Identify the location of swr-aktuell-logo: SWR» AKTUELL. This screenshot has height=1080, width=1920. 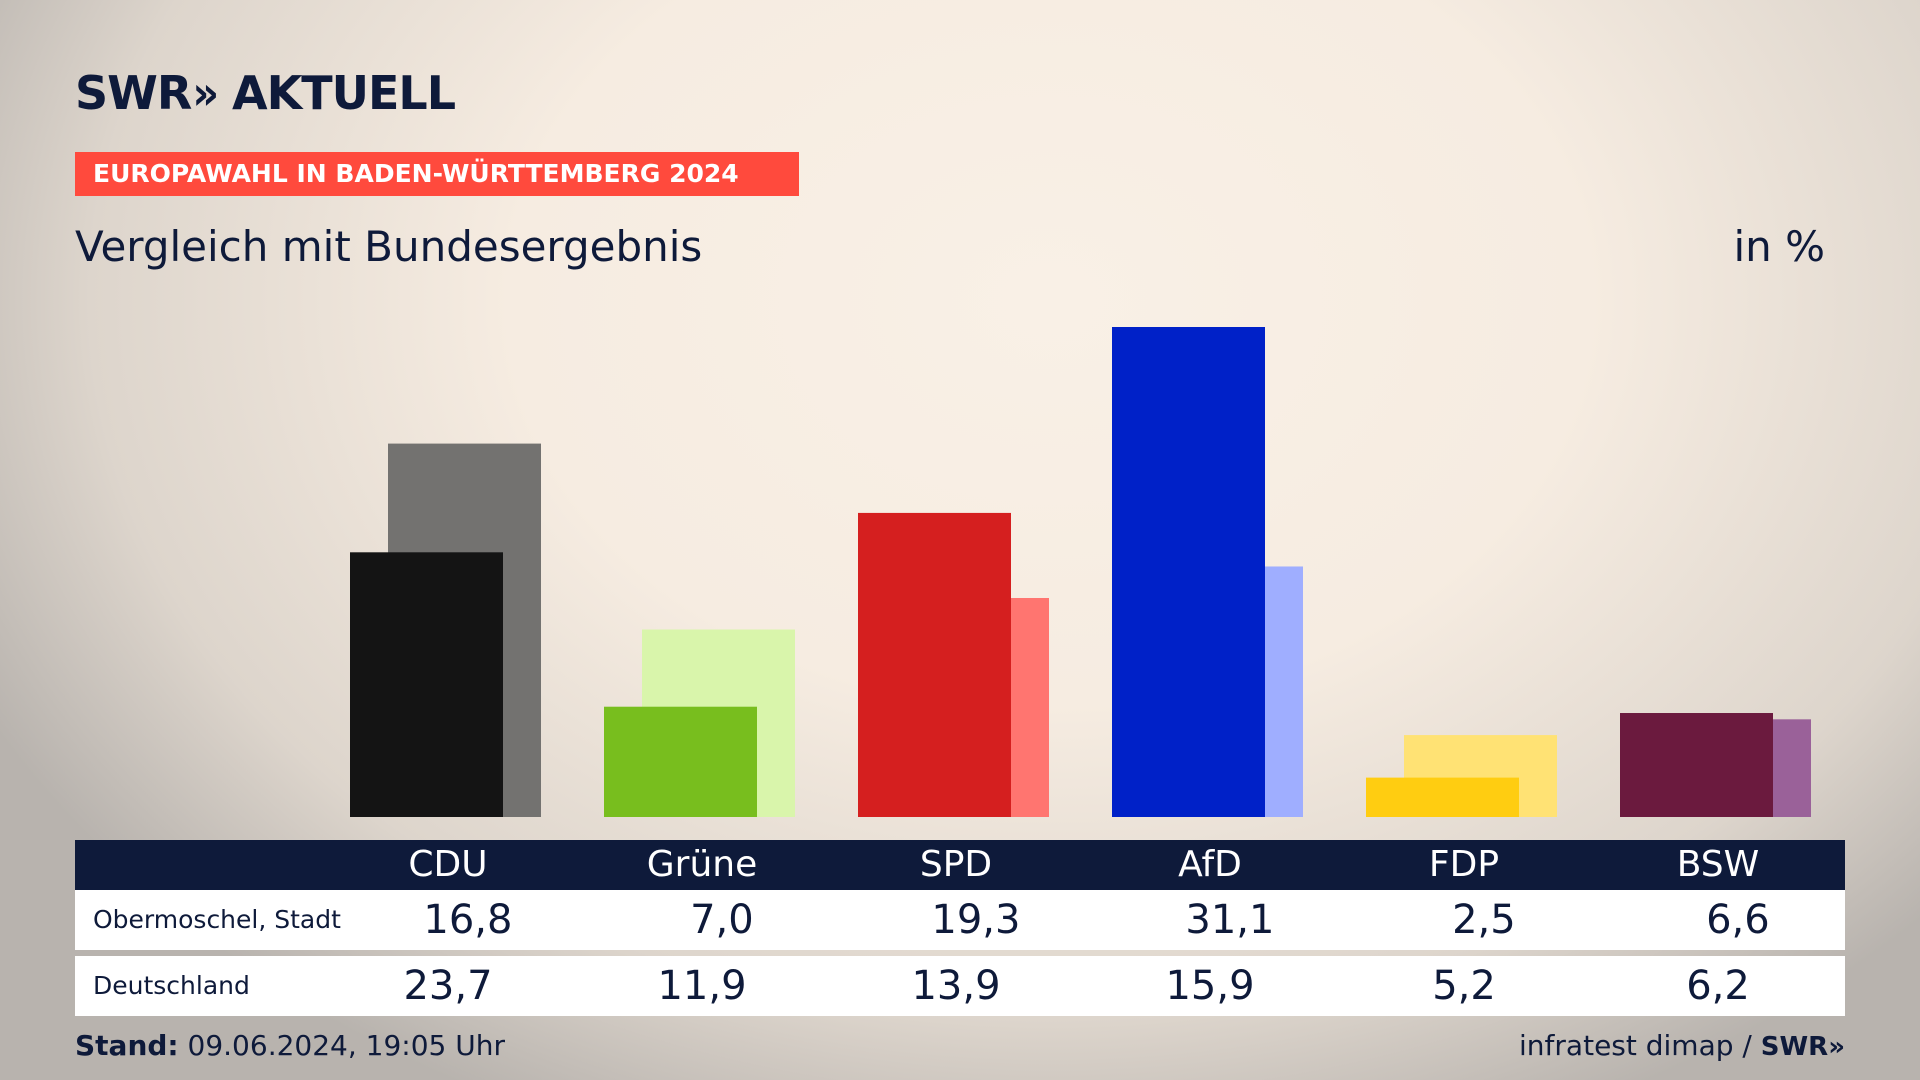
(265, 93).